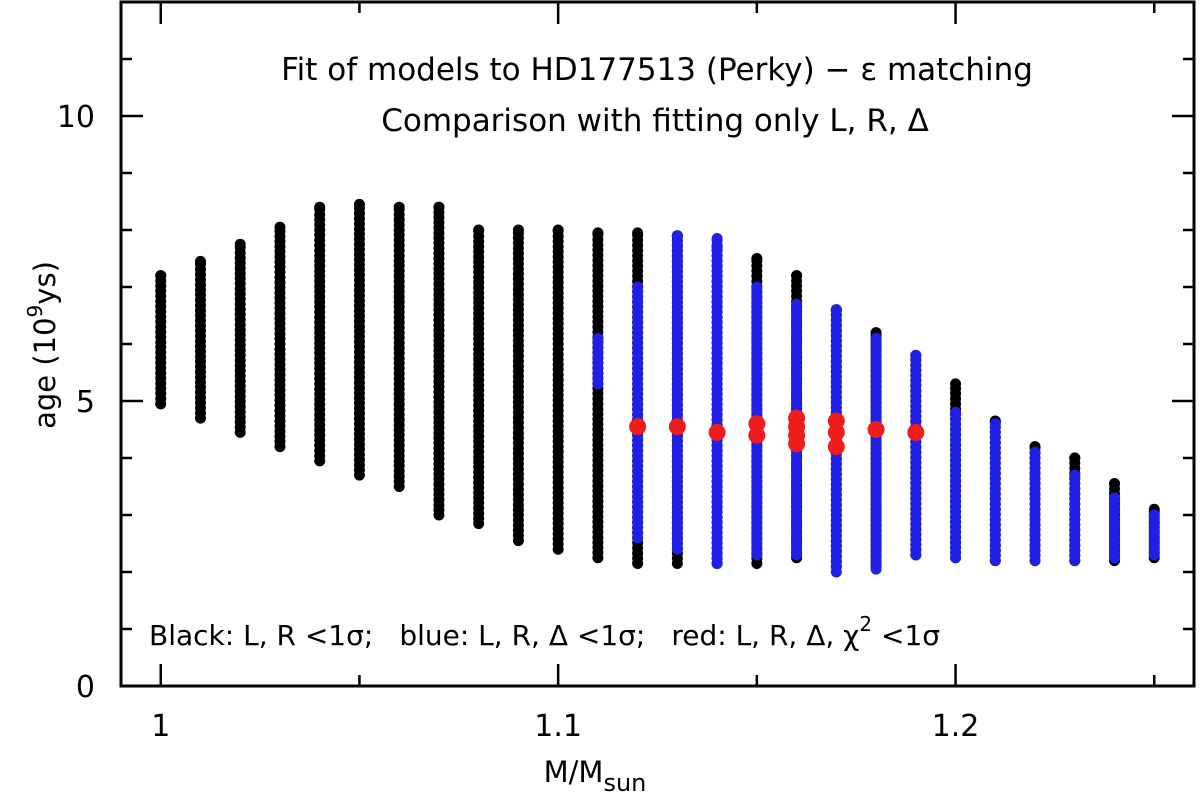 The image size is (1200, 797). Describe the element at coordinates (45, 283) in the screenshot. I see `y-axis-label-suffix: ys)` at that location.